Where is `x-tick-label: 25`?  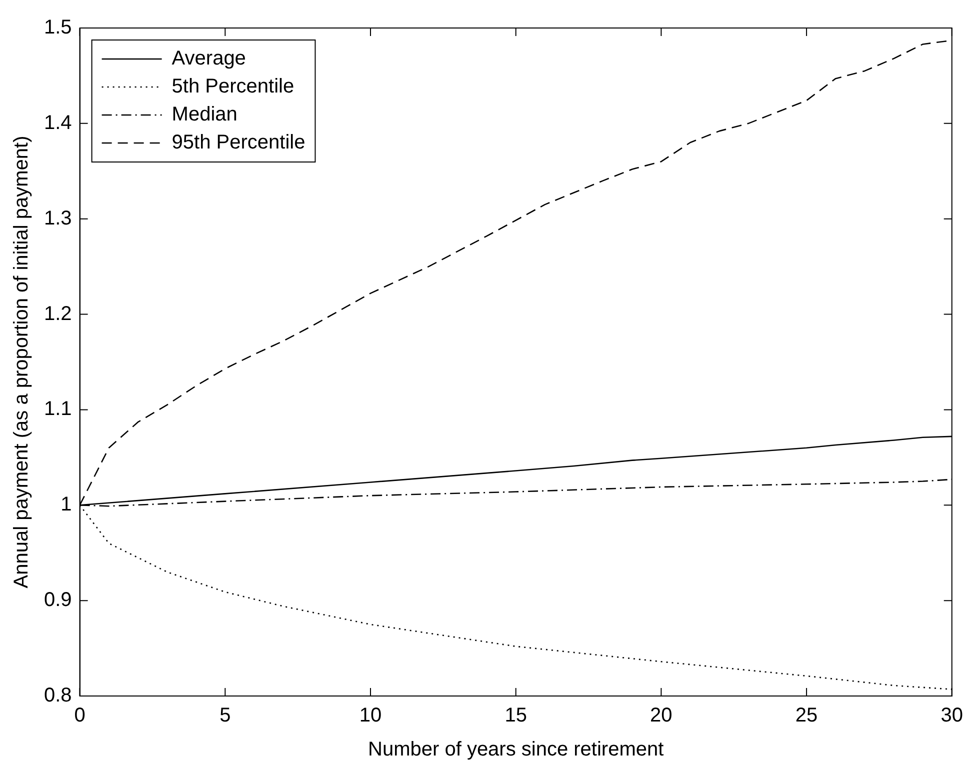 x-tick-label: 25 is located at coordinates (806, 715).